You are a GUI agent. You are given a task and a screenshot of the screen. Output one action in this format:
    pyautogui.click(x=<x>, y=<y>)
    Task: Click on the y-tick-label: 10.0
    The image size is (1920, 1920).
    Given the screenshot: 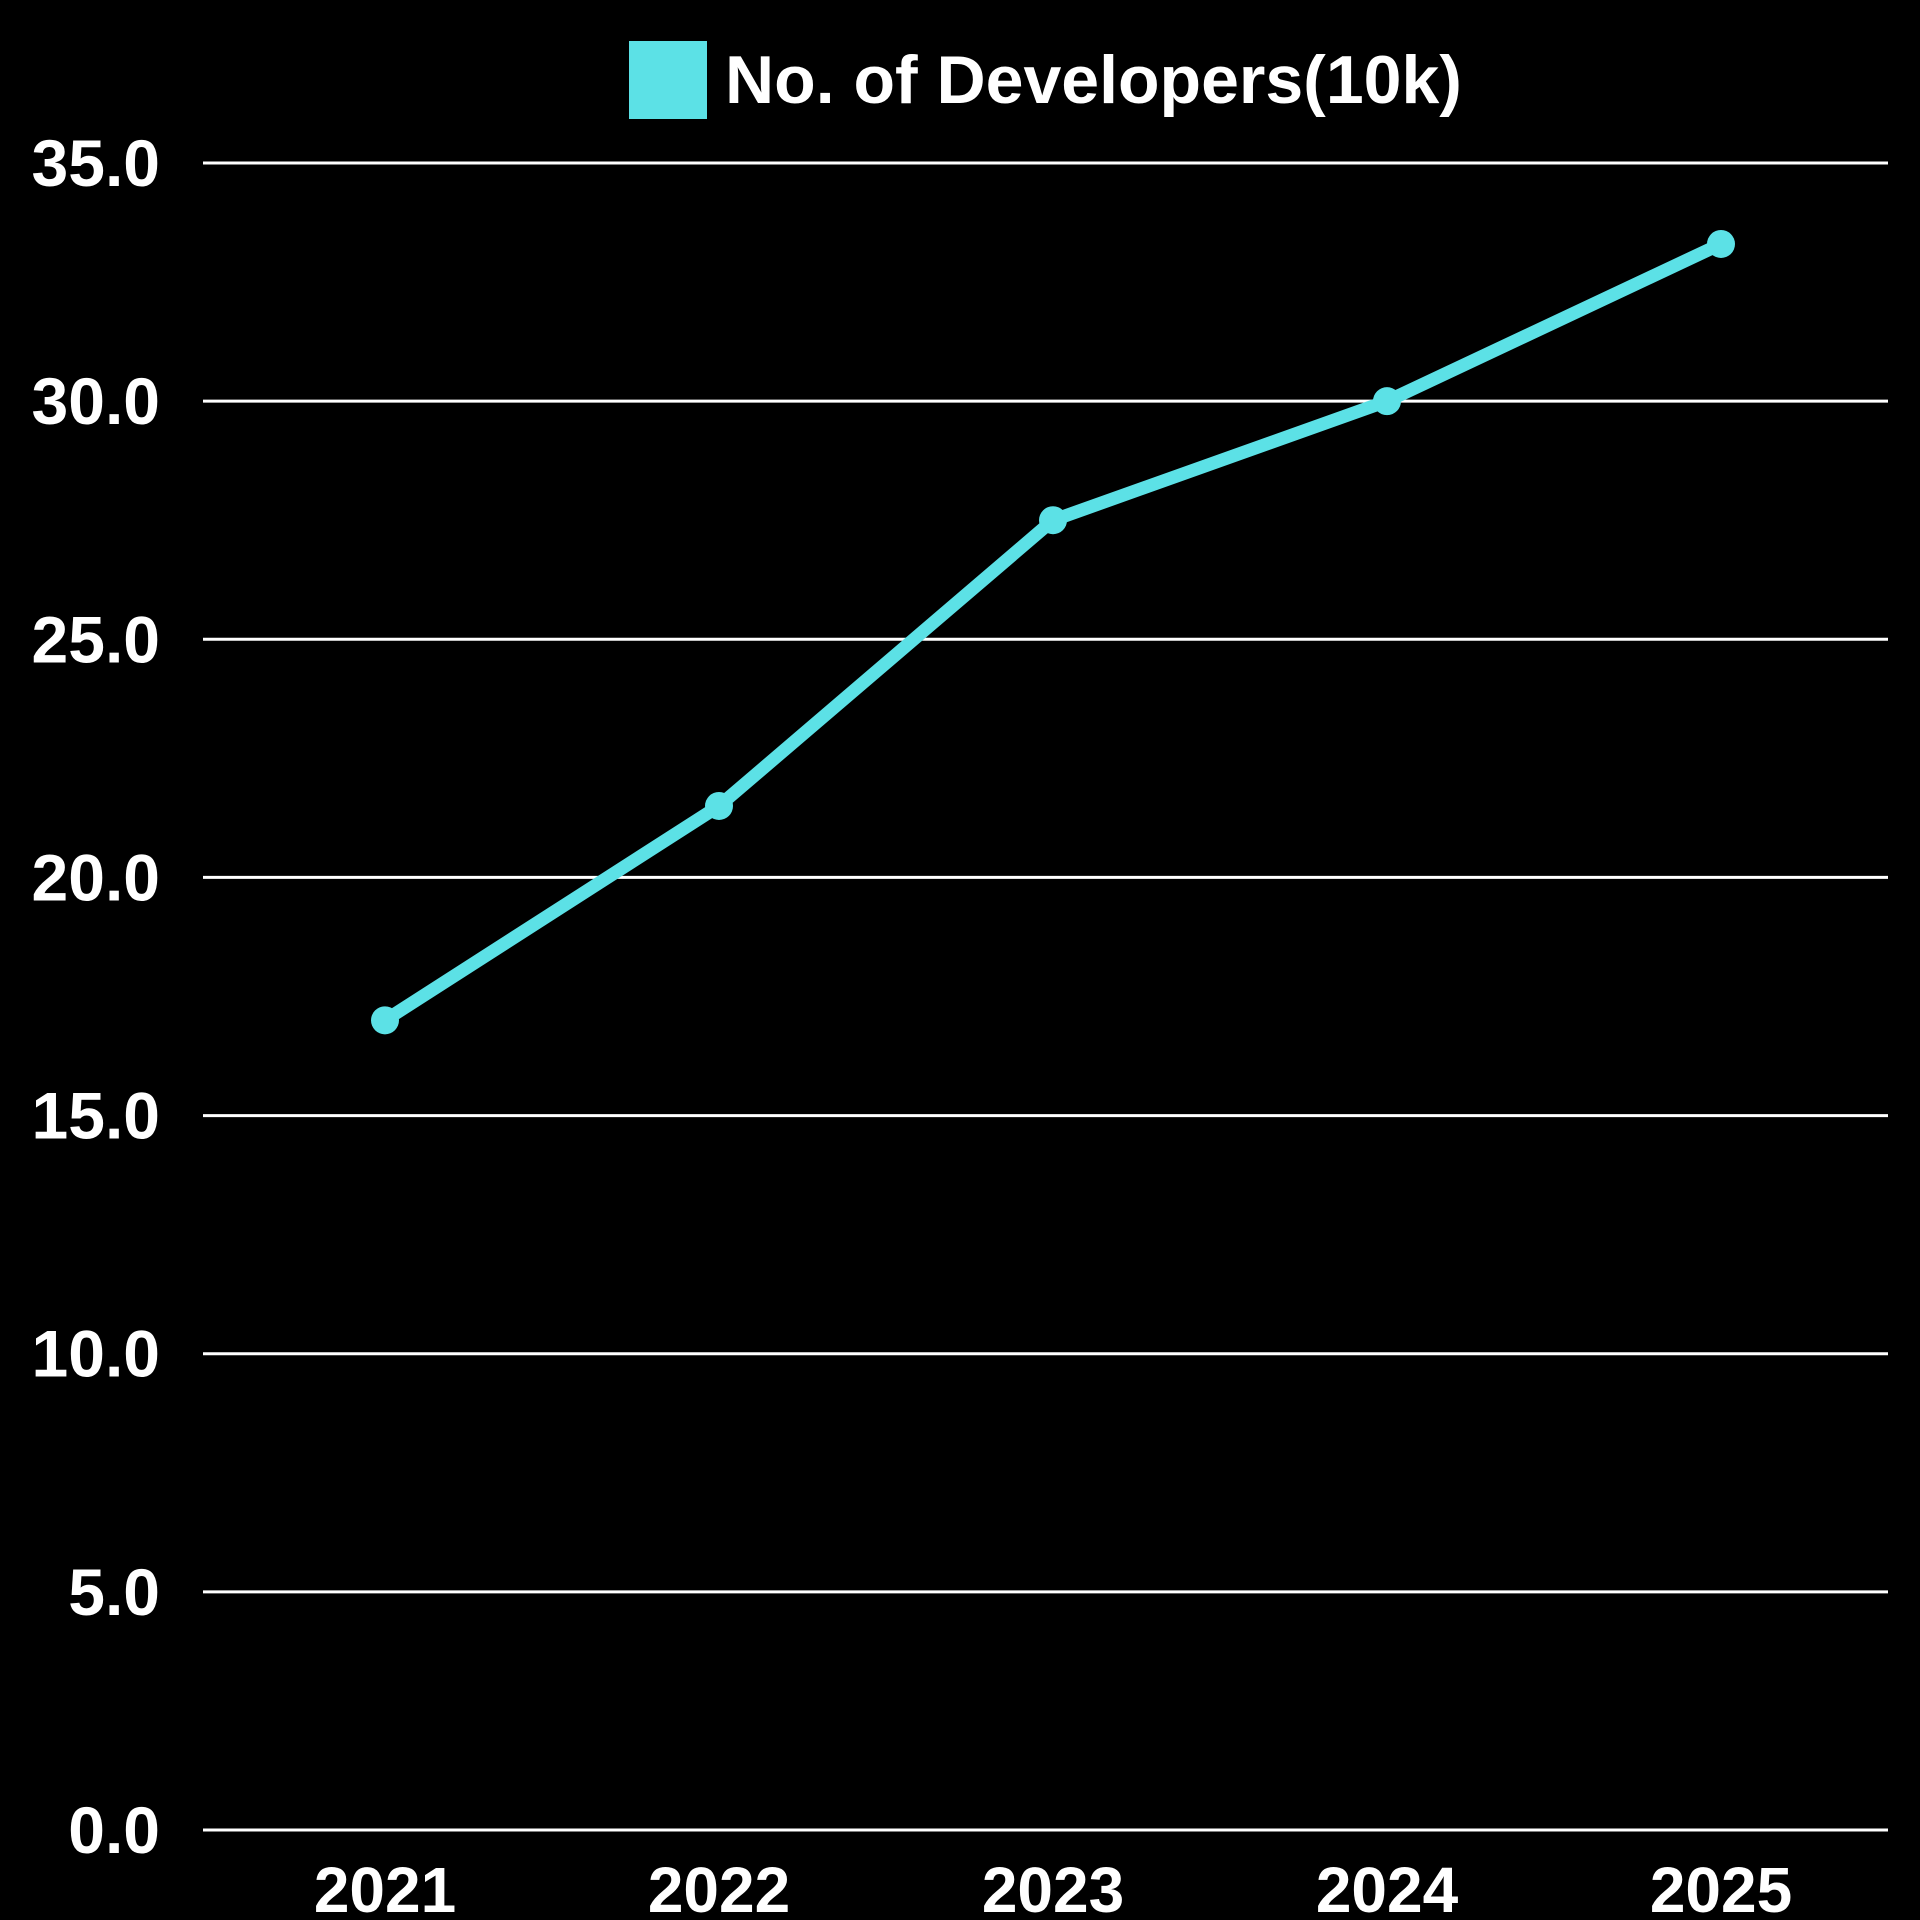 What is the action you would take?
    pyautogui.click(x=96, y=1354)
    